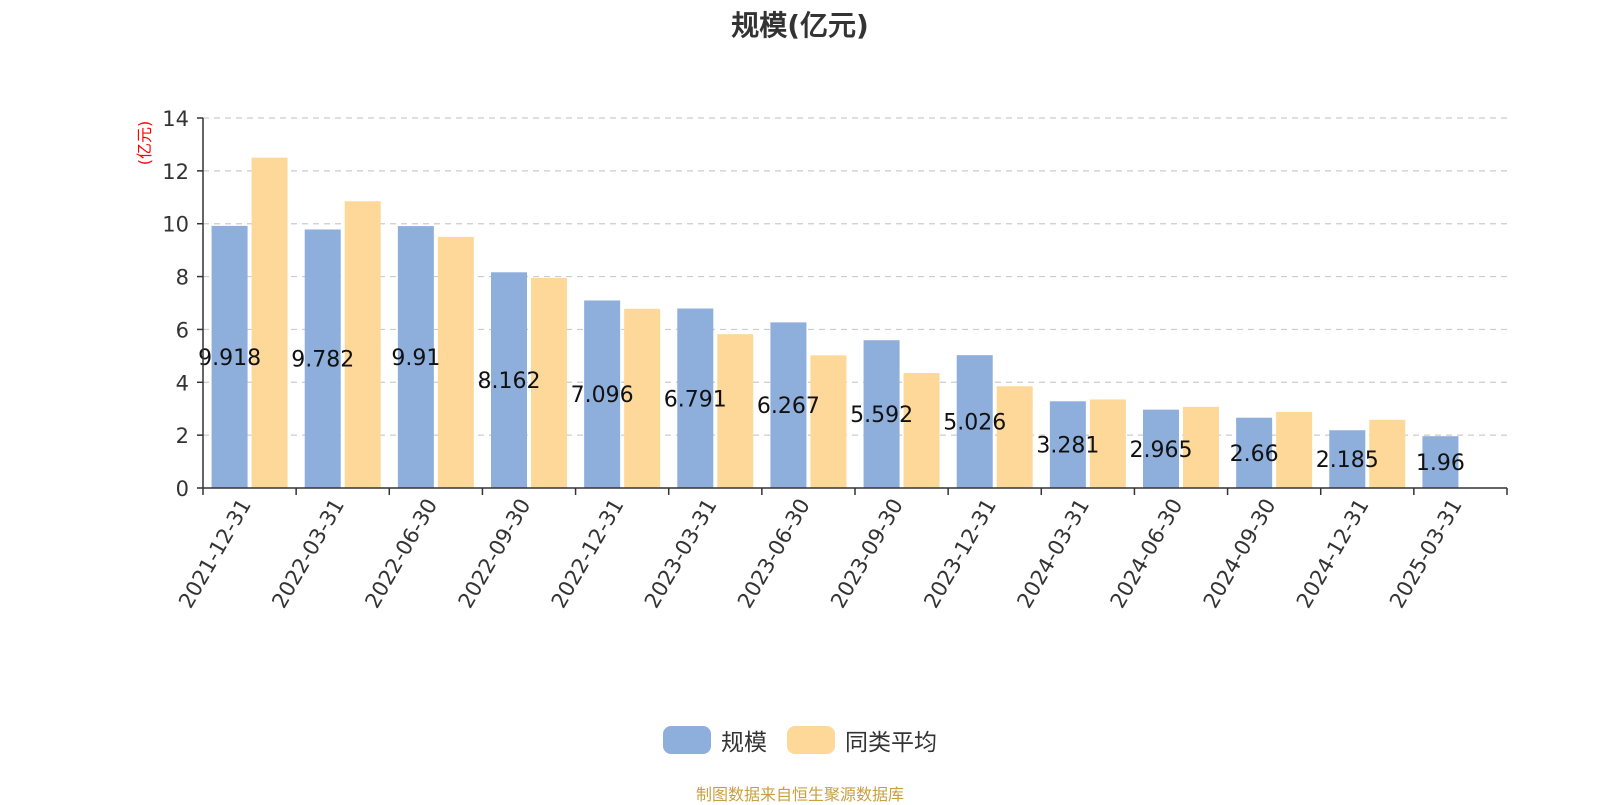  What do you see at coordinates (215, 554) in the screenshot?
I see `x-tick-label: 2021-12-31` at bounding box center [215, 554].